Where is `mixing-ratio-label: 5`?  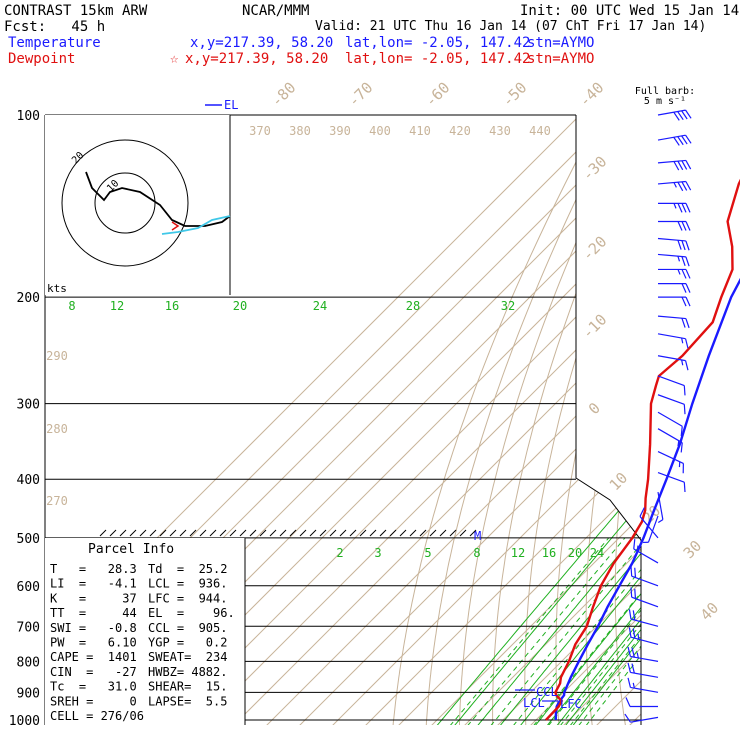 mixing-ratio-label: 5 is located at coordinates (427, 553).